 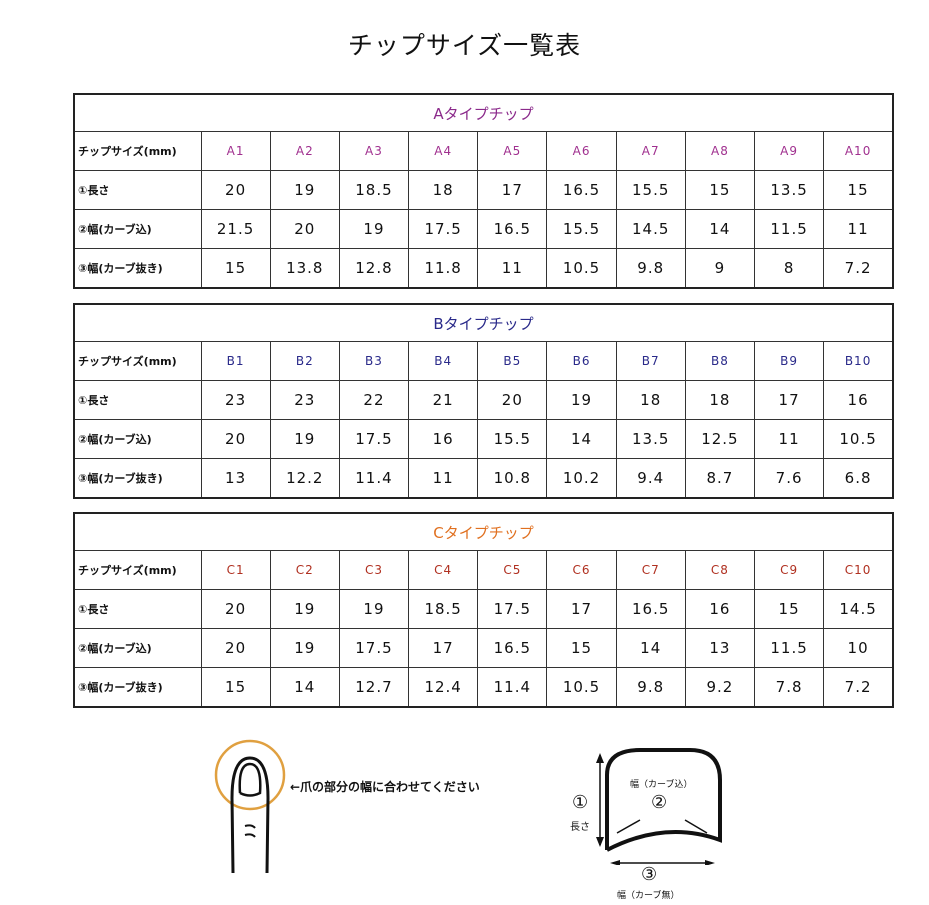 I want to click on value-cell: 9, so click(x=720, y=268).